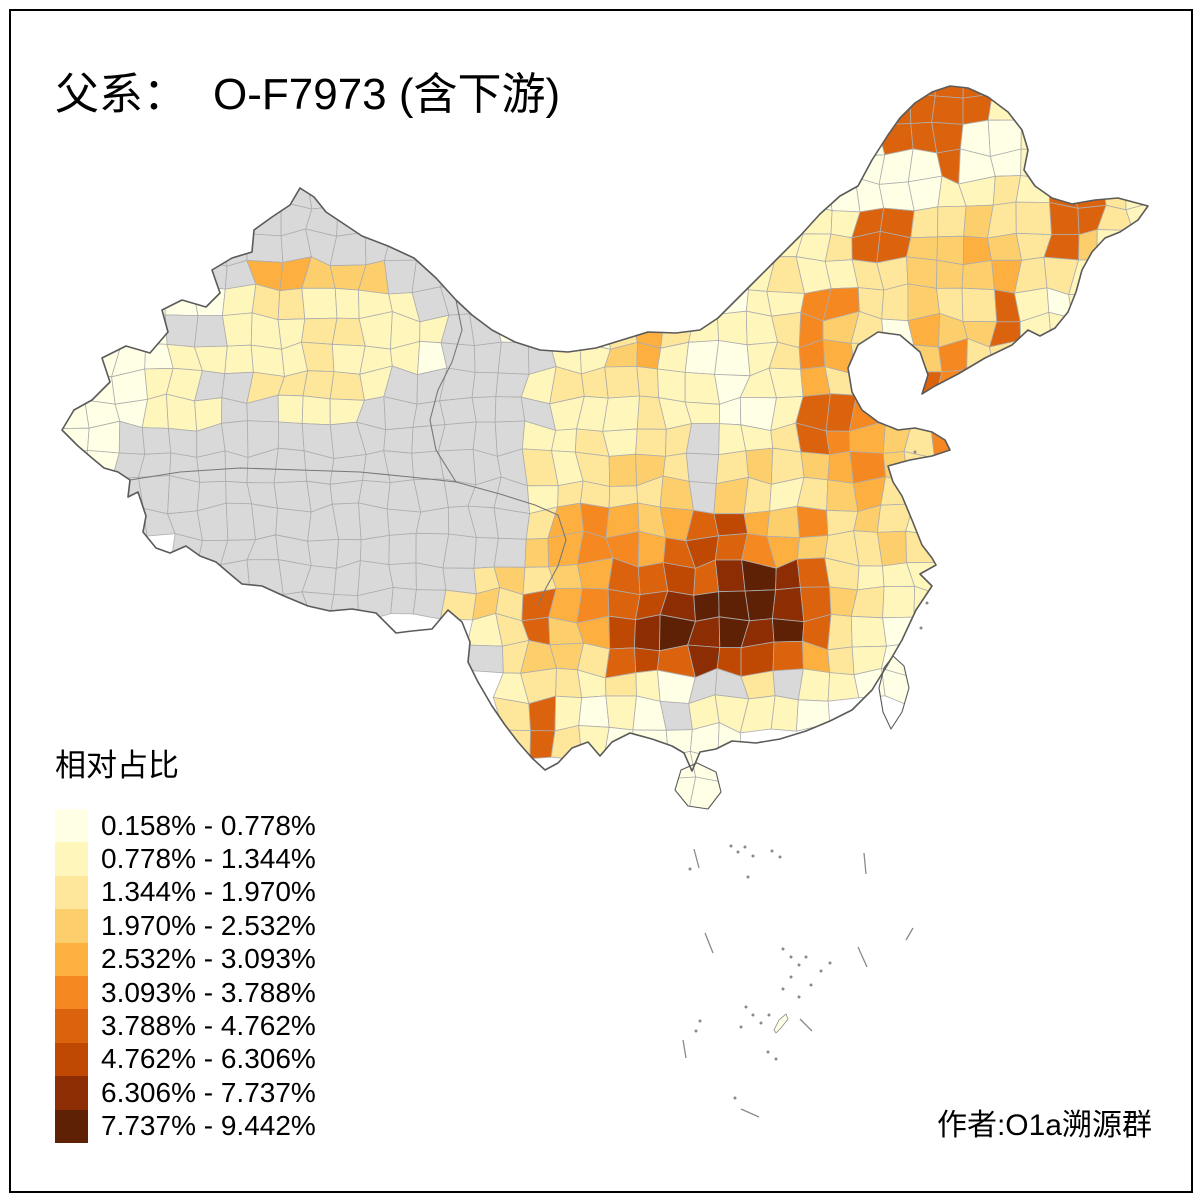 The height and width of the screenshot is (1200, 1200). I want to click on south-china-sea-marks, so click(805, 784).